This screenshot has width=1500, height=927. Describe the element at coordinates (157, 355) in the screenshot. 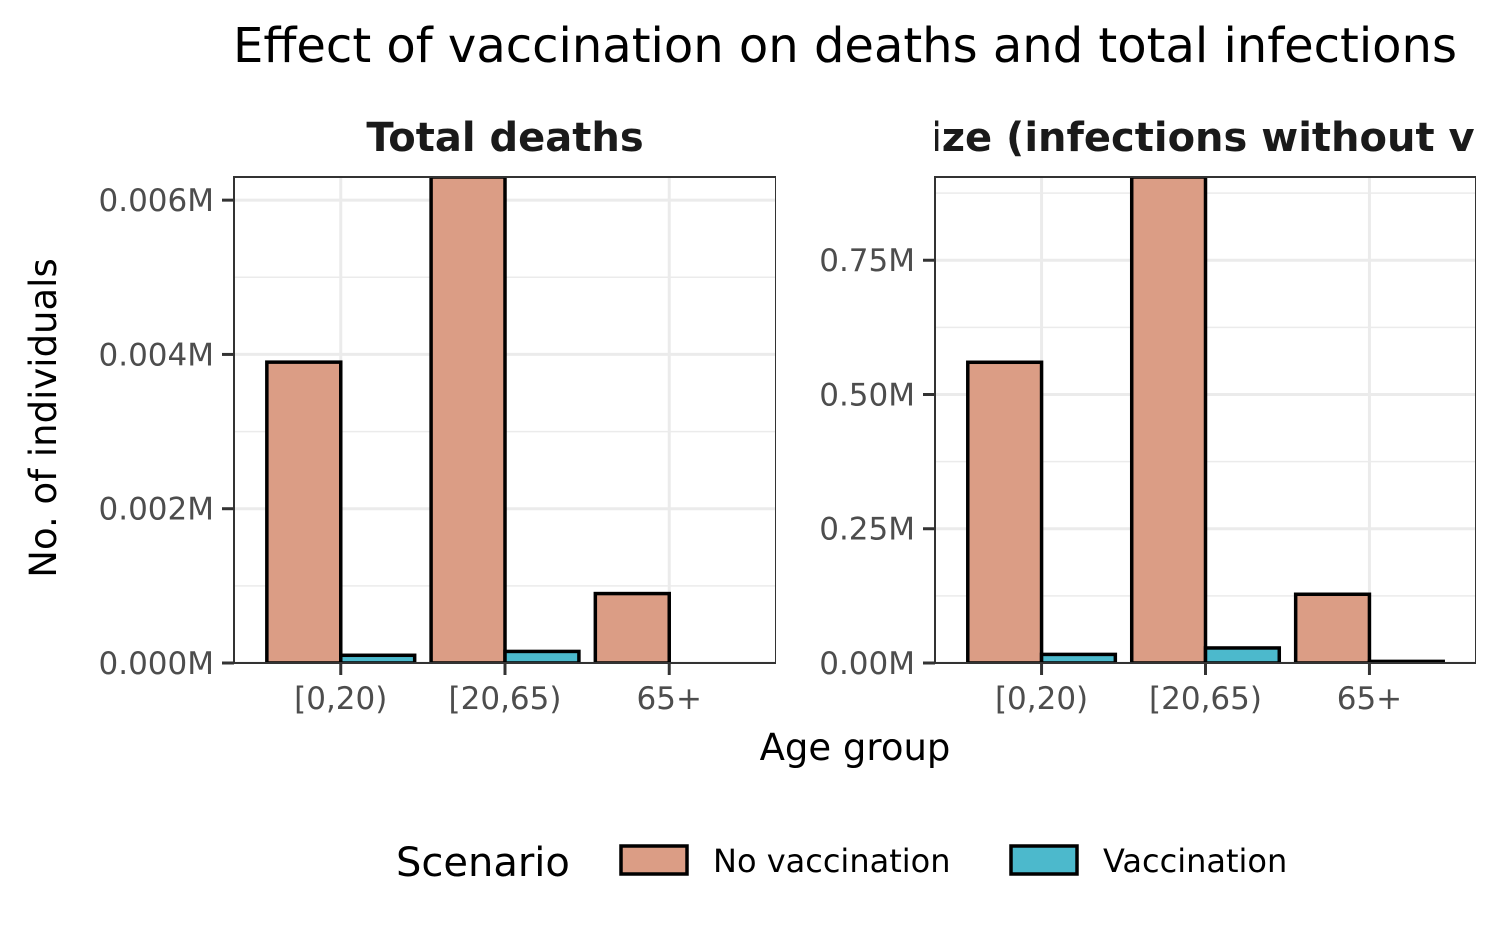

I see `y-tick-label: 0.004M` at that location.